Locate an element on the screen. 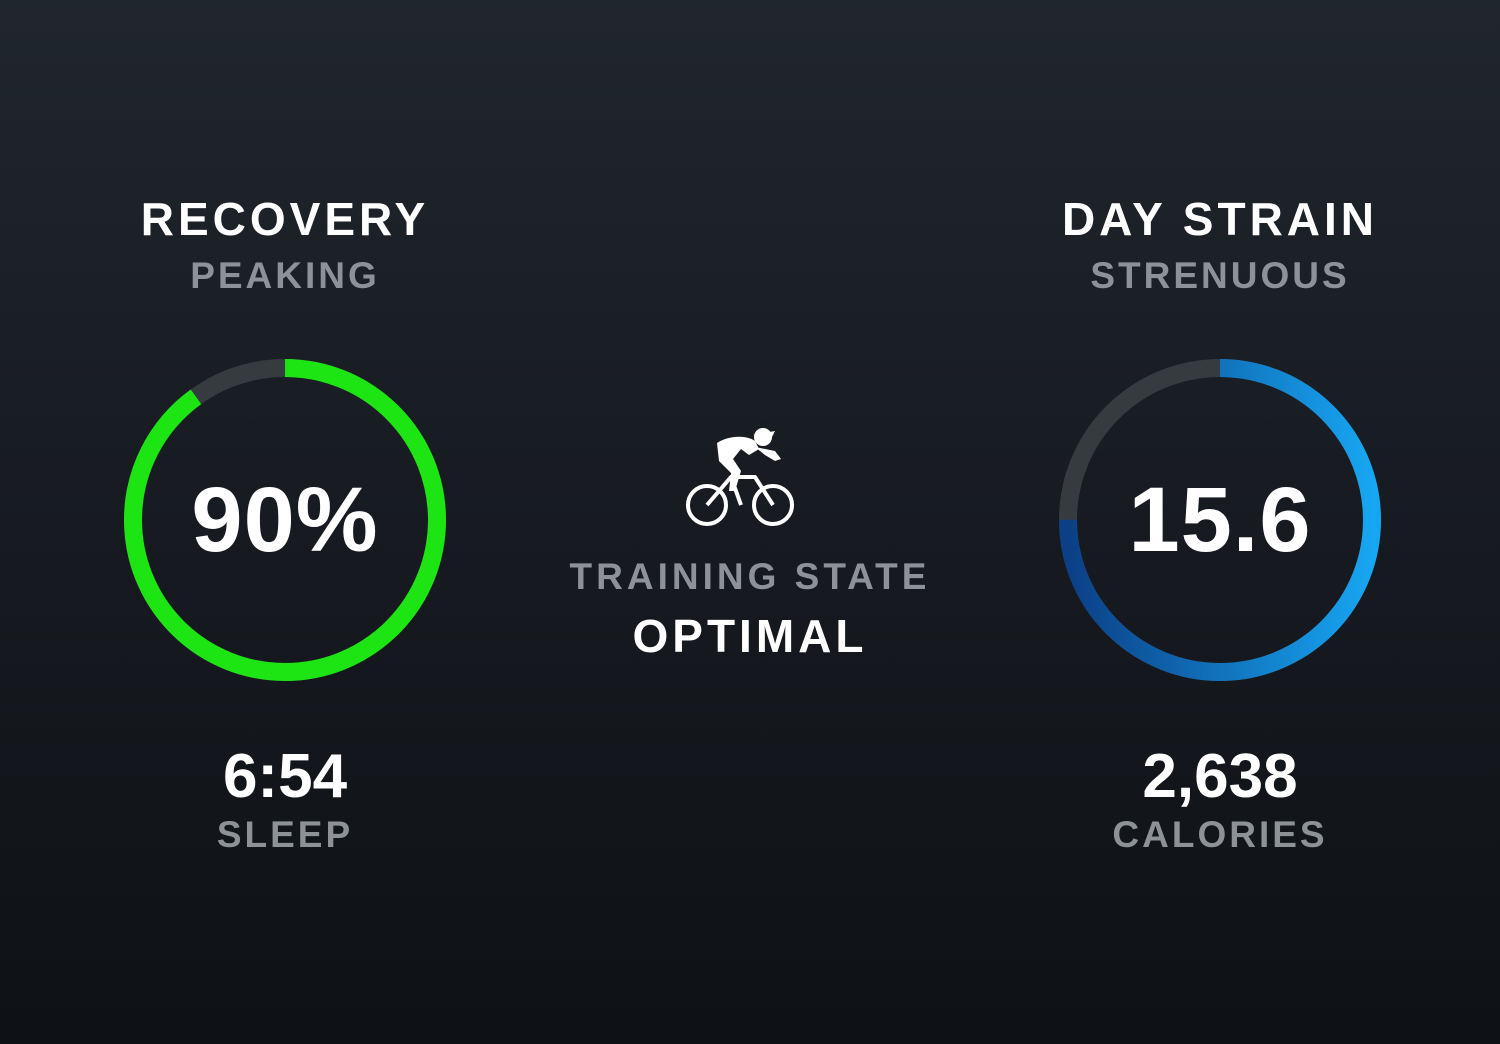 The width and height of the screenshot is (1500, 1044). day-strain-ring is located at coordinates (1220, 520).